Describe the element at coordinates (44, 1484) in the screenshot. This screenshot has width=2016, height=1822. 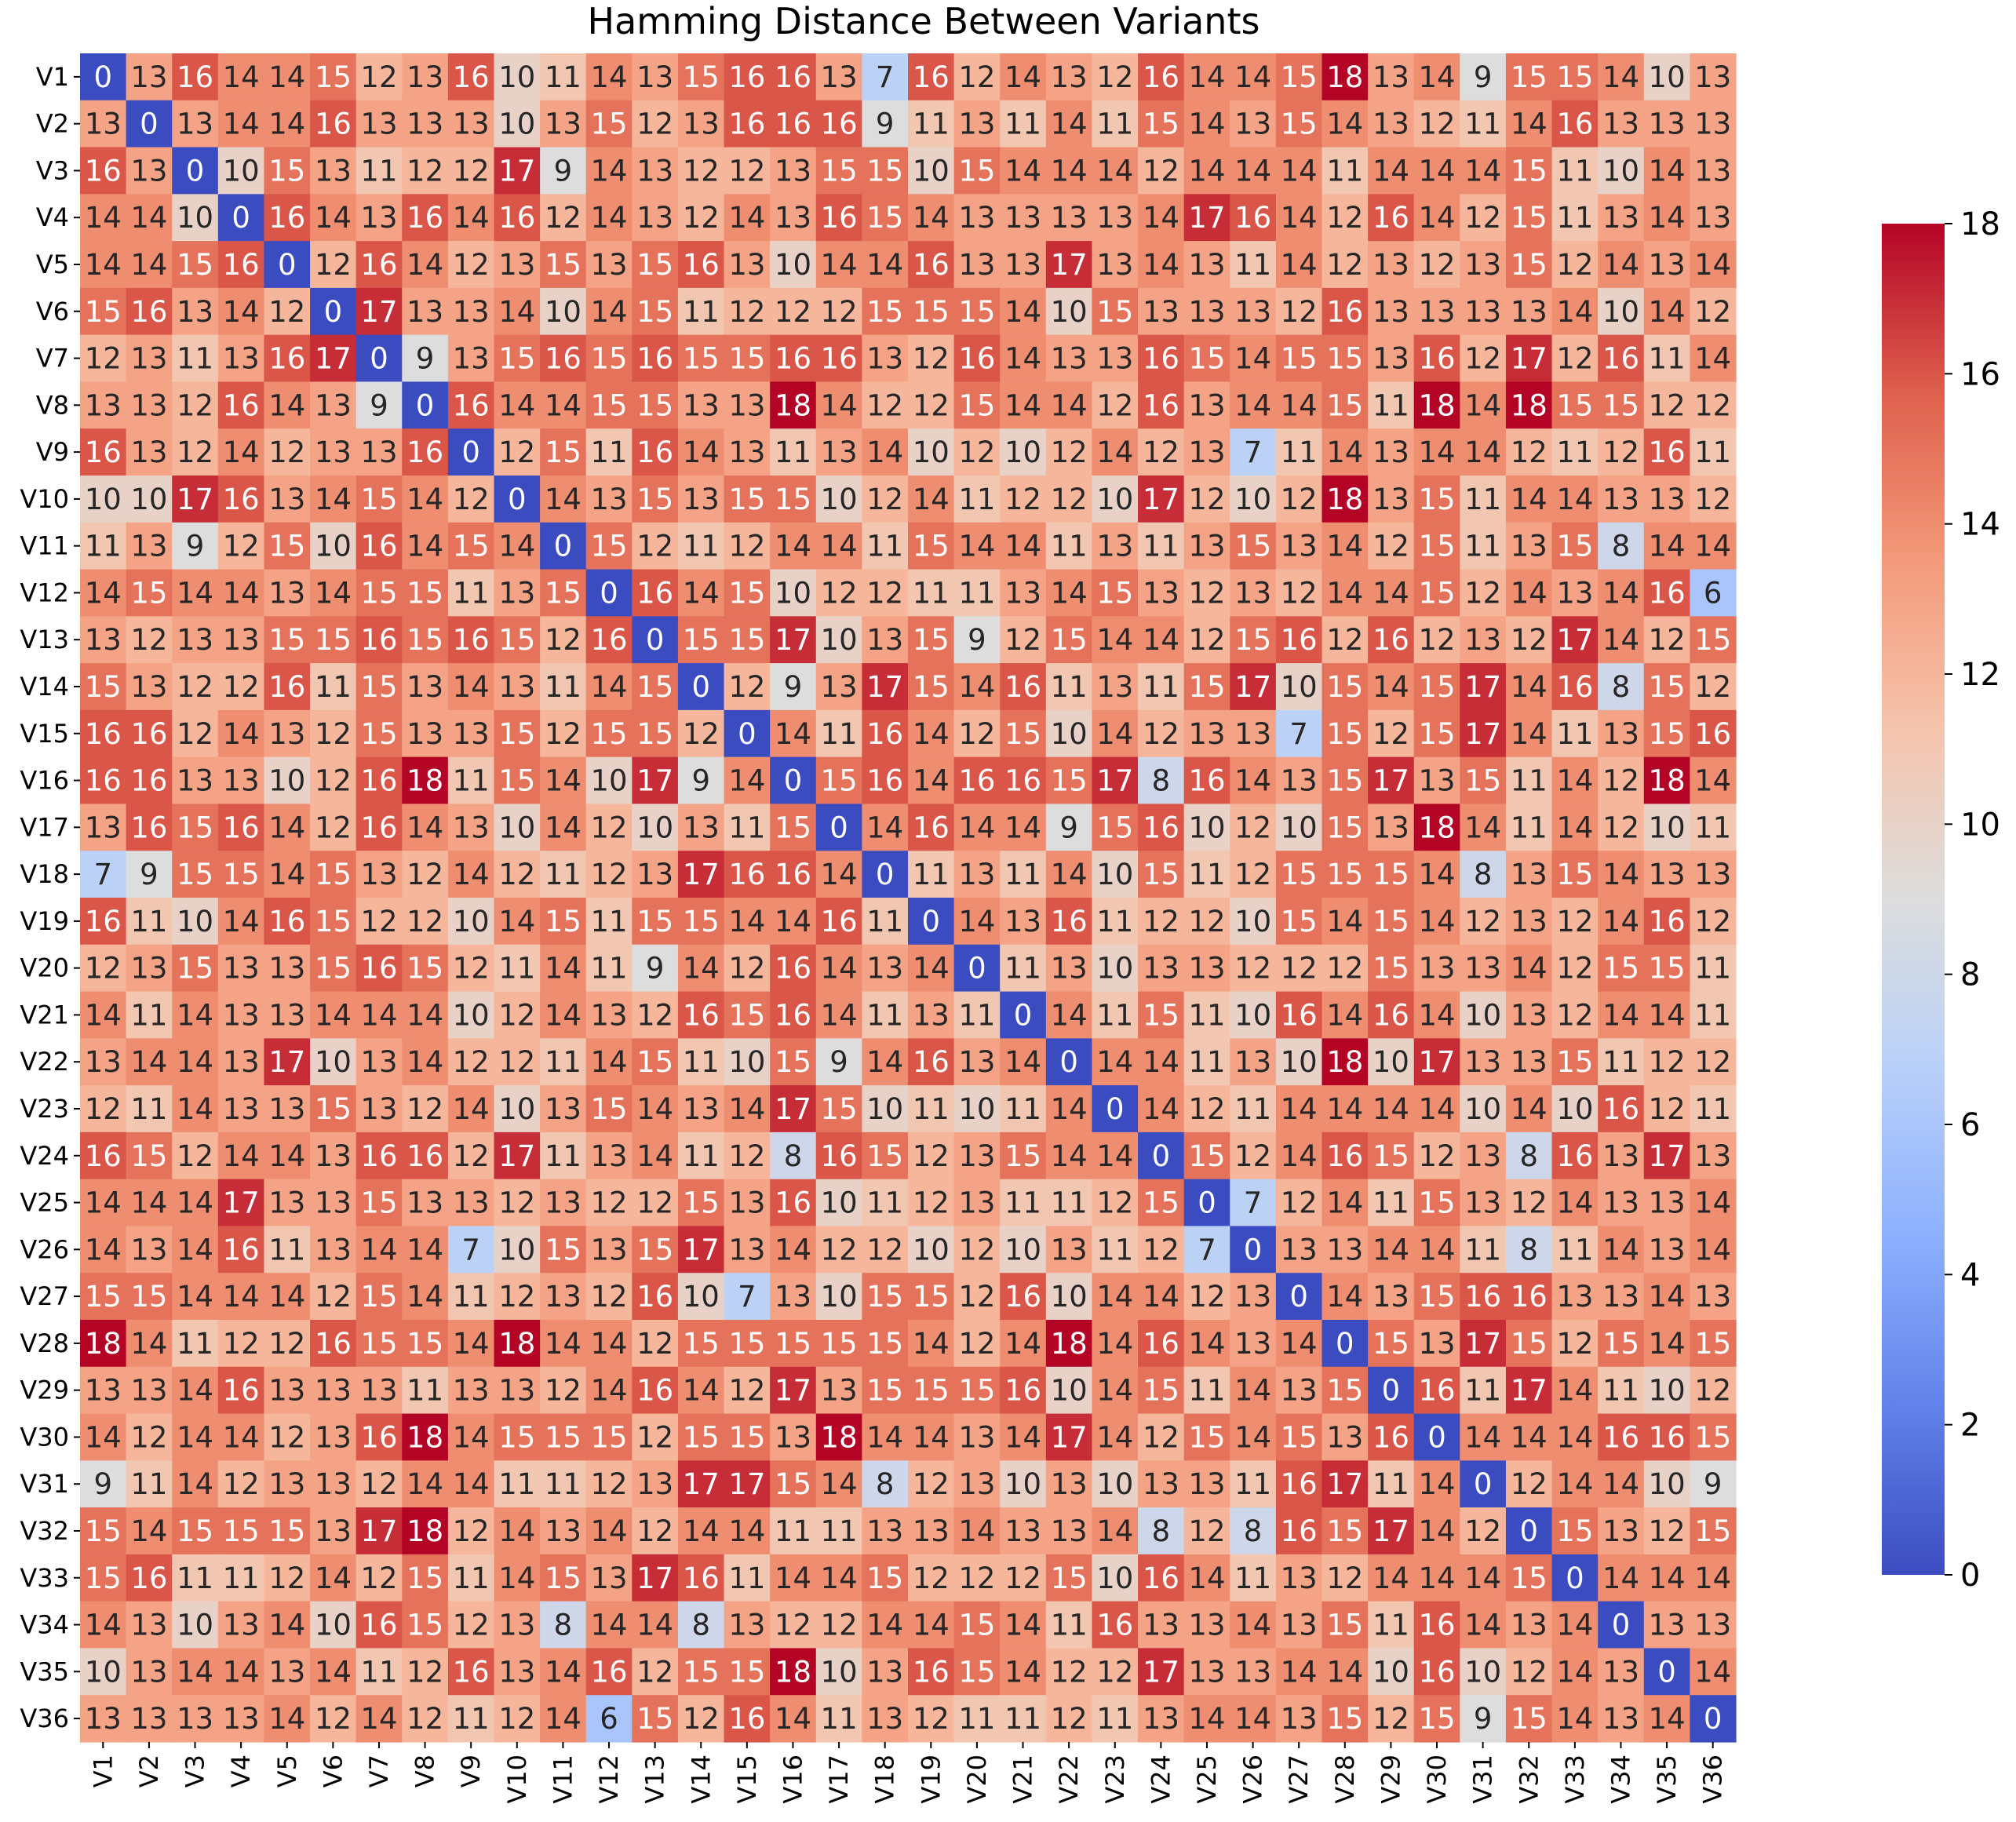
I see `y-tick-label: V31` at that location.